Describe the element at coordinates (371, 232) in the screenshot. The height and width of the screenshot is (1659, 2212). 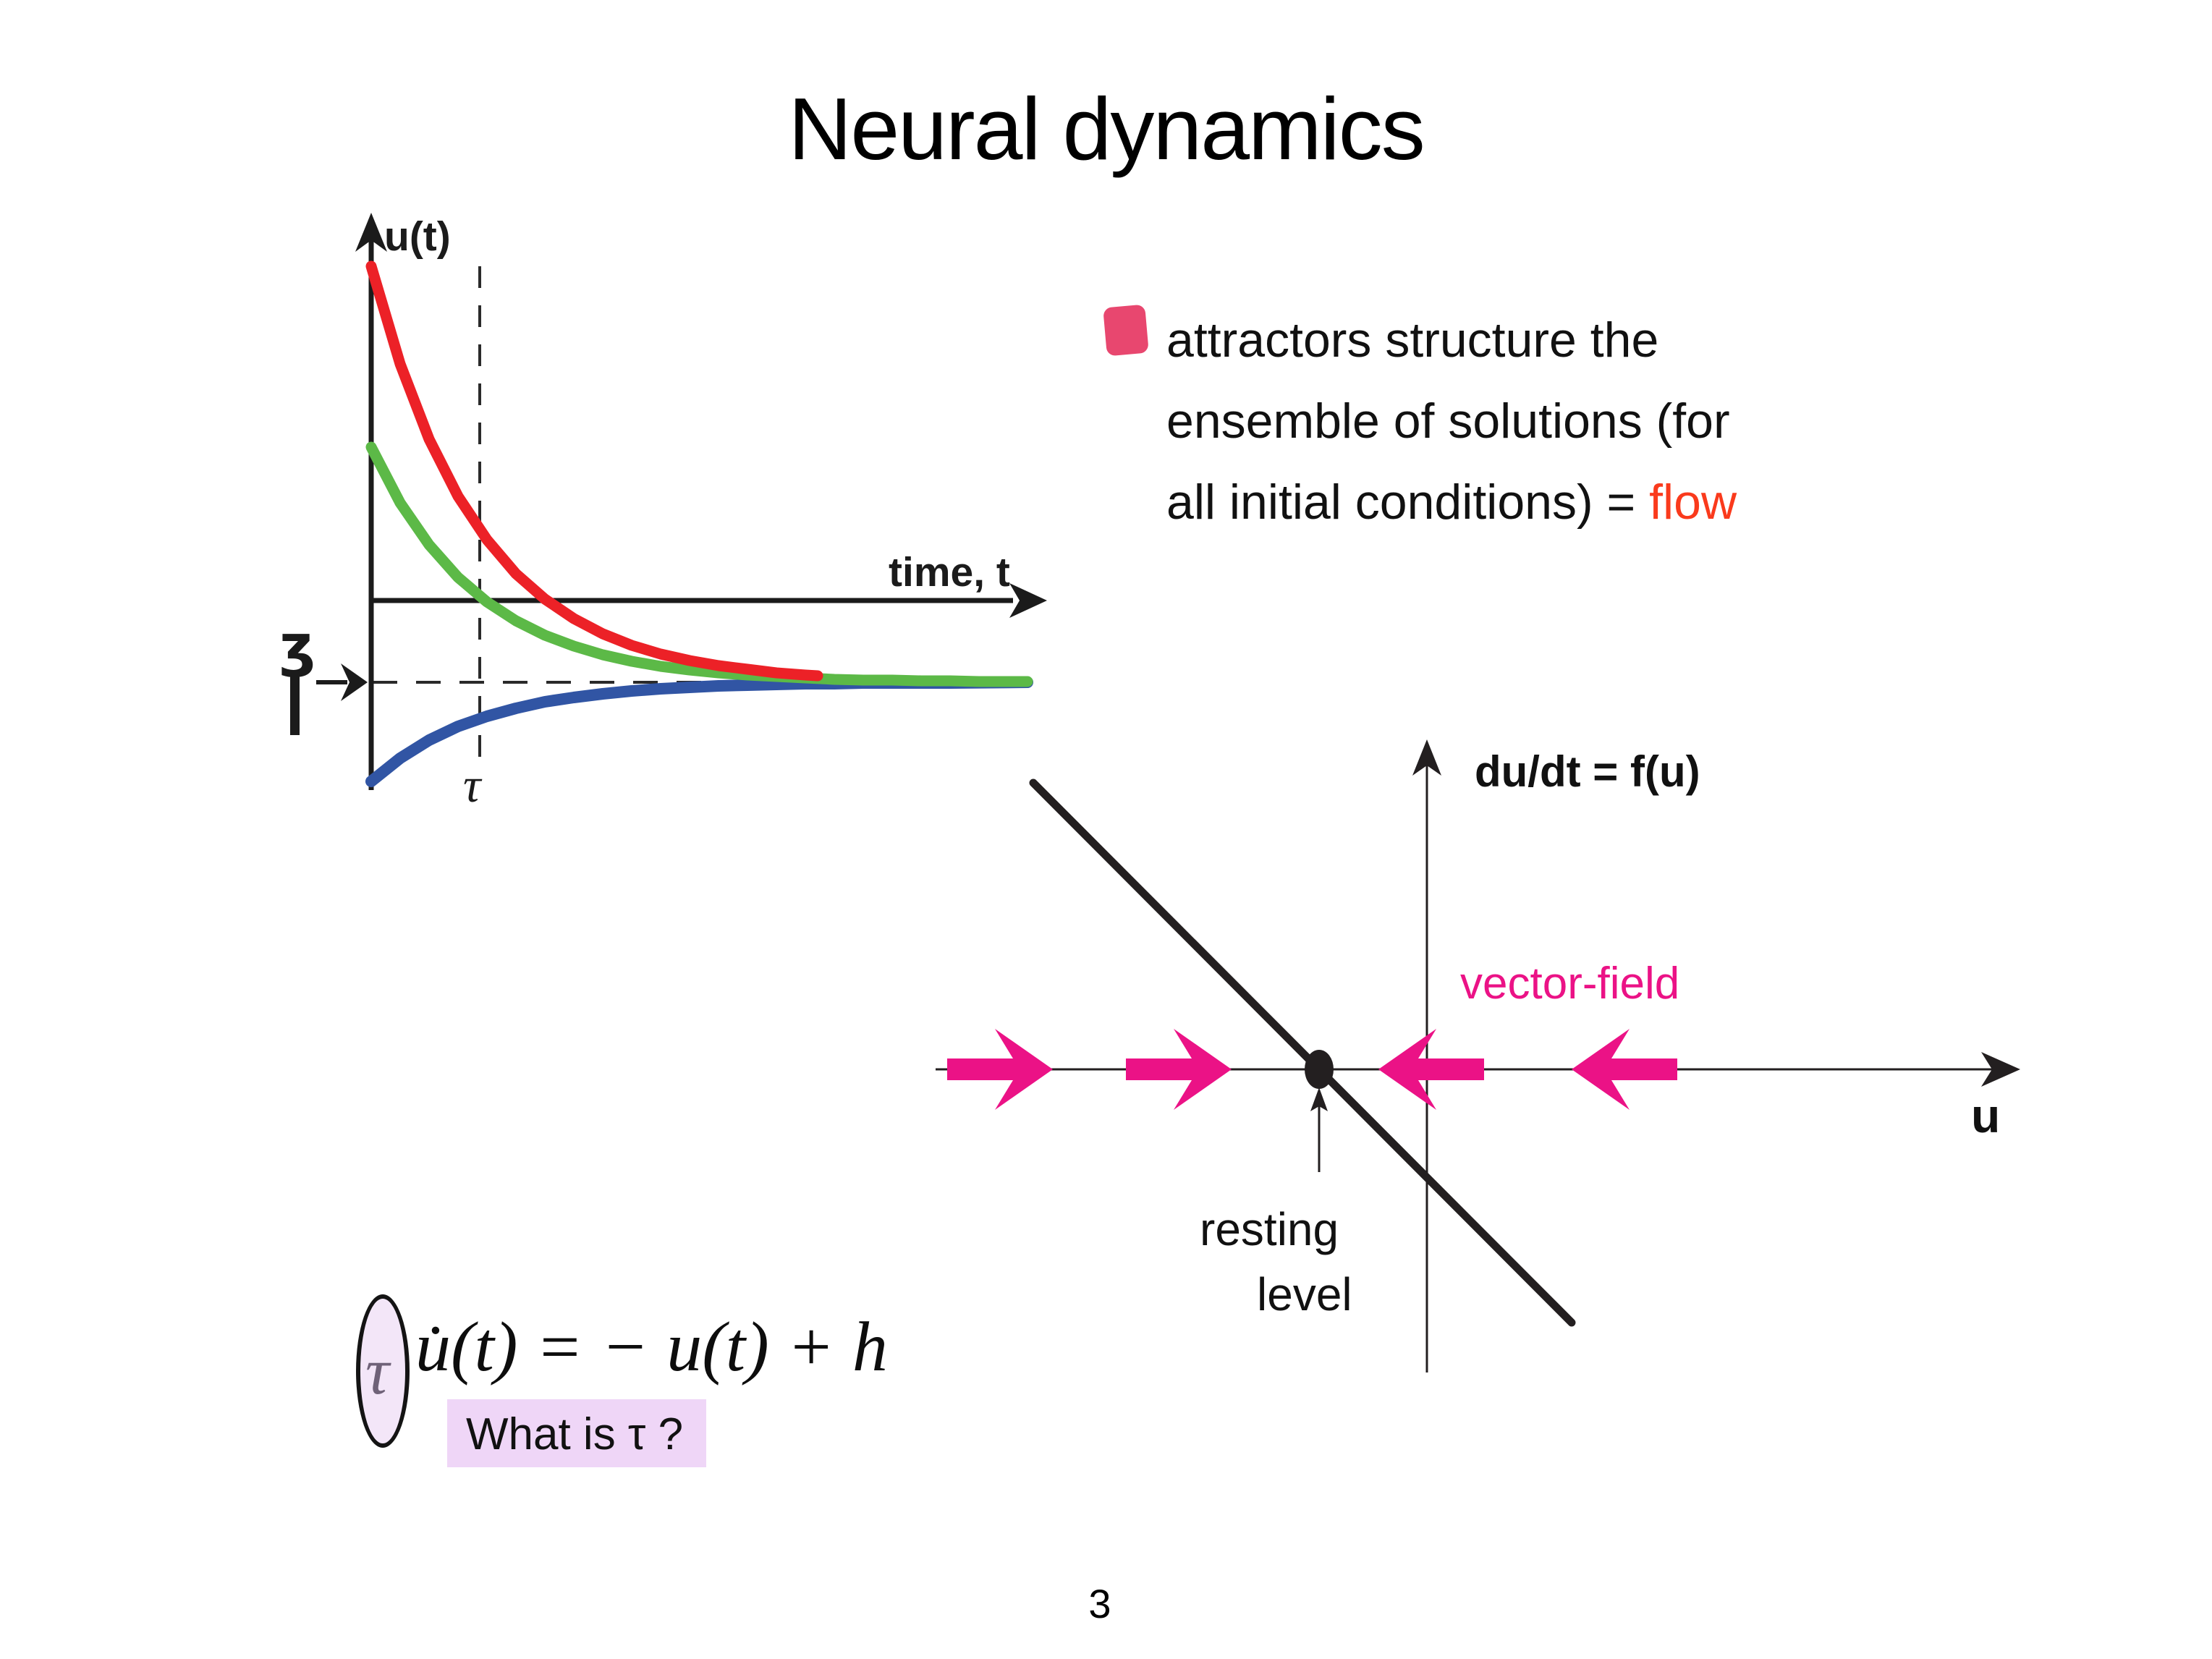
I see `y-axis-arrowhead` at that location.